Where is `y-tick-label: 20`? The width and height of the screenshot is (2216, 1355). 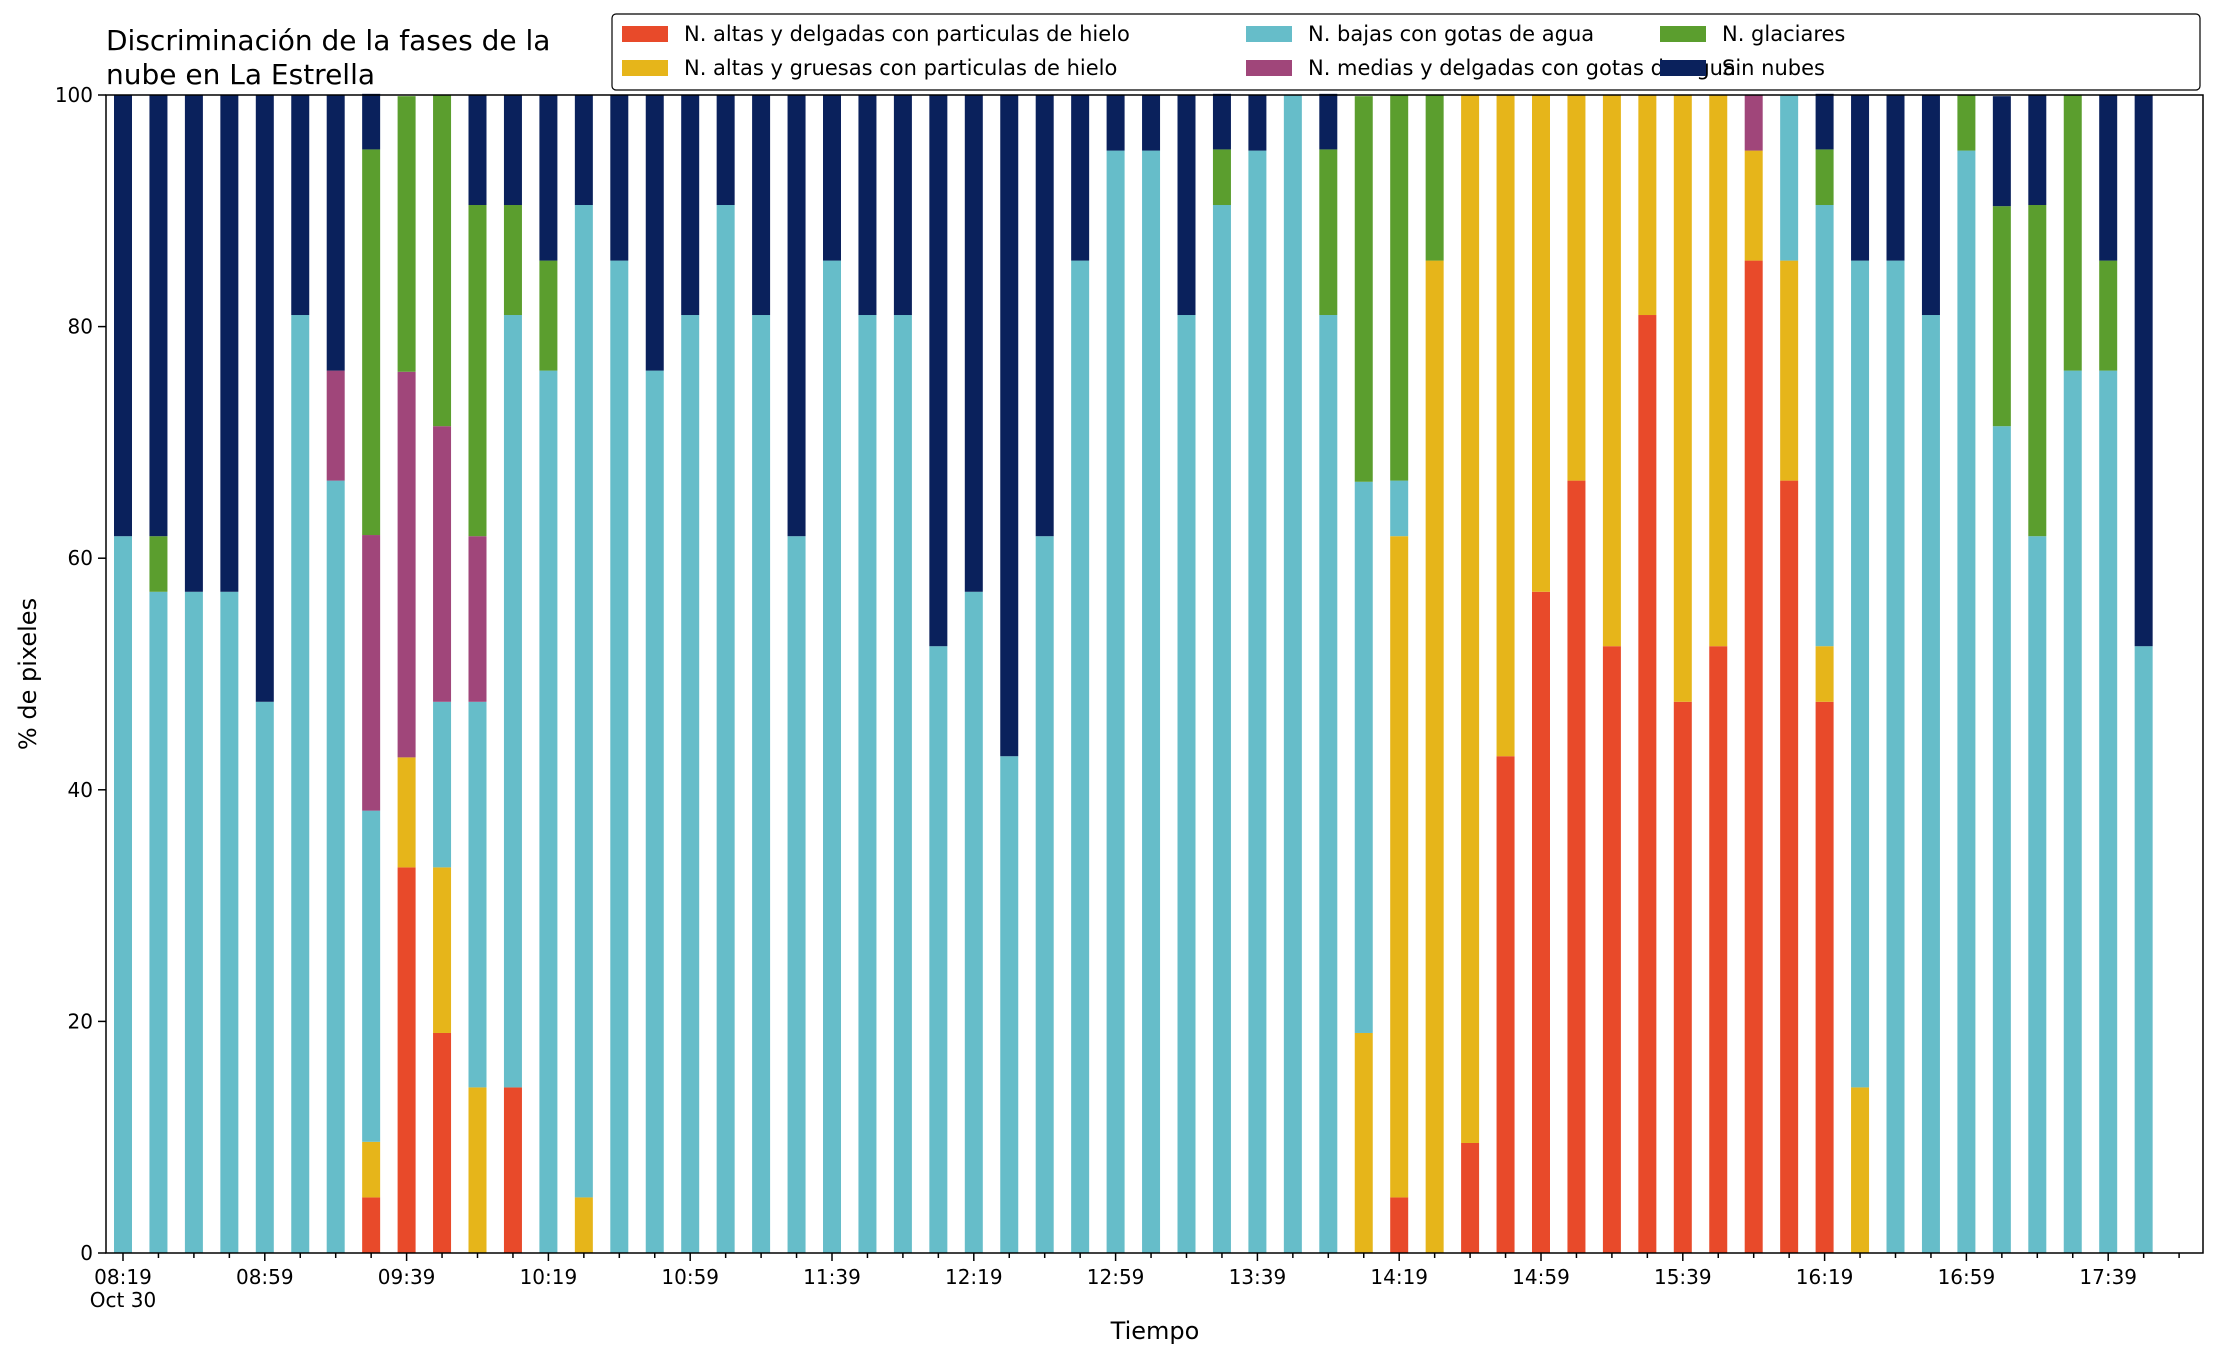
y-tick-label: 20 is located at coordinates (80, 1021).